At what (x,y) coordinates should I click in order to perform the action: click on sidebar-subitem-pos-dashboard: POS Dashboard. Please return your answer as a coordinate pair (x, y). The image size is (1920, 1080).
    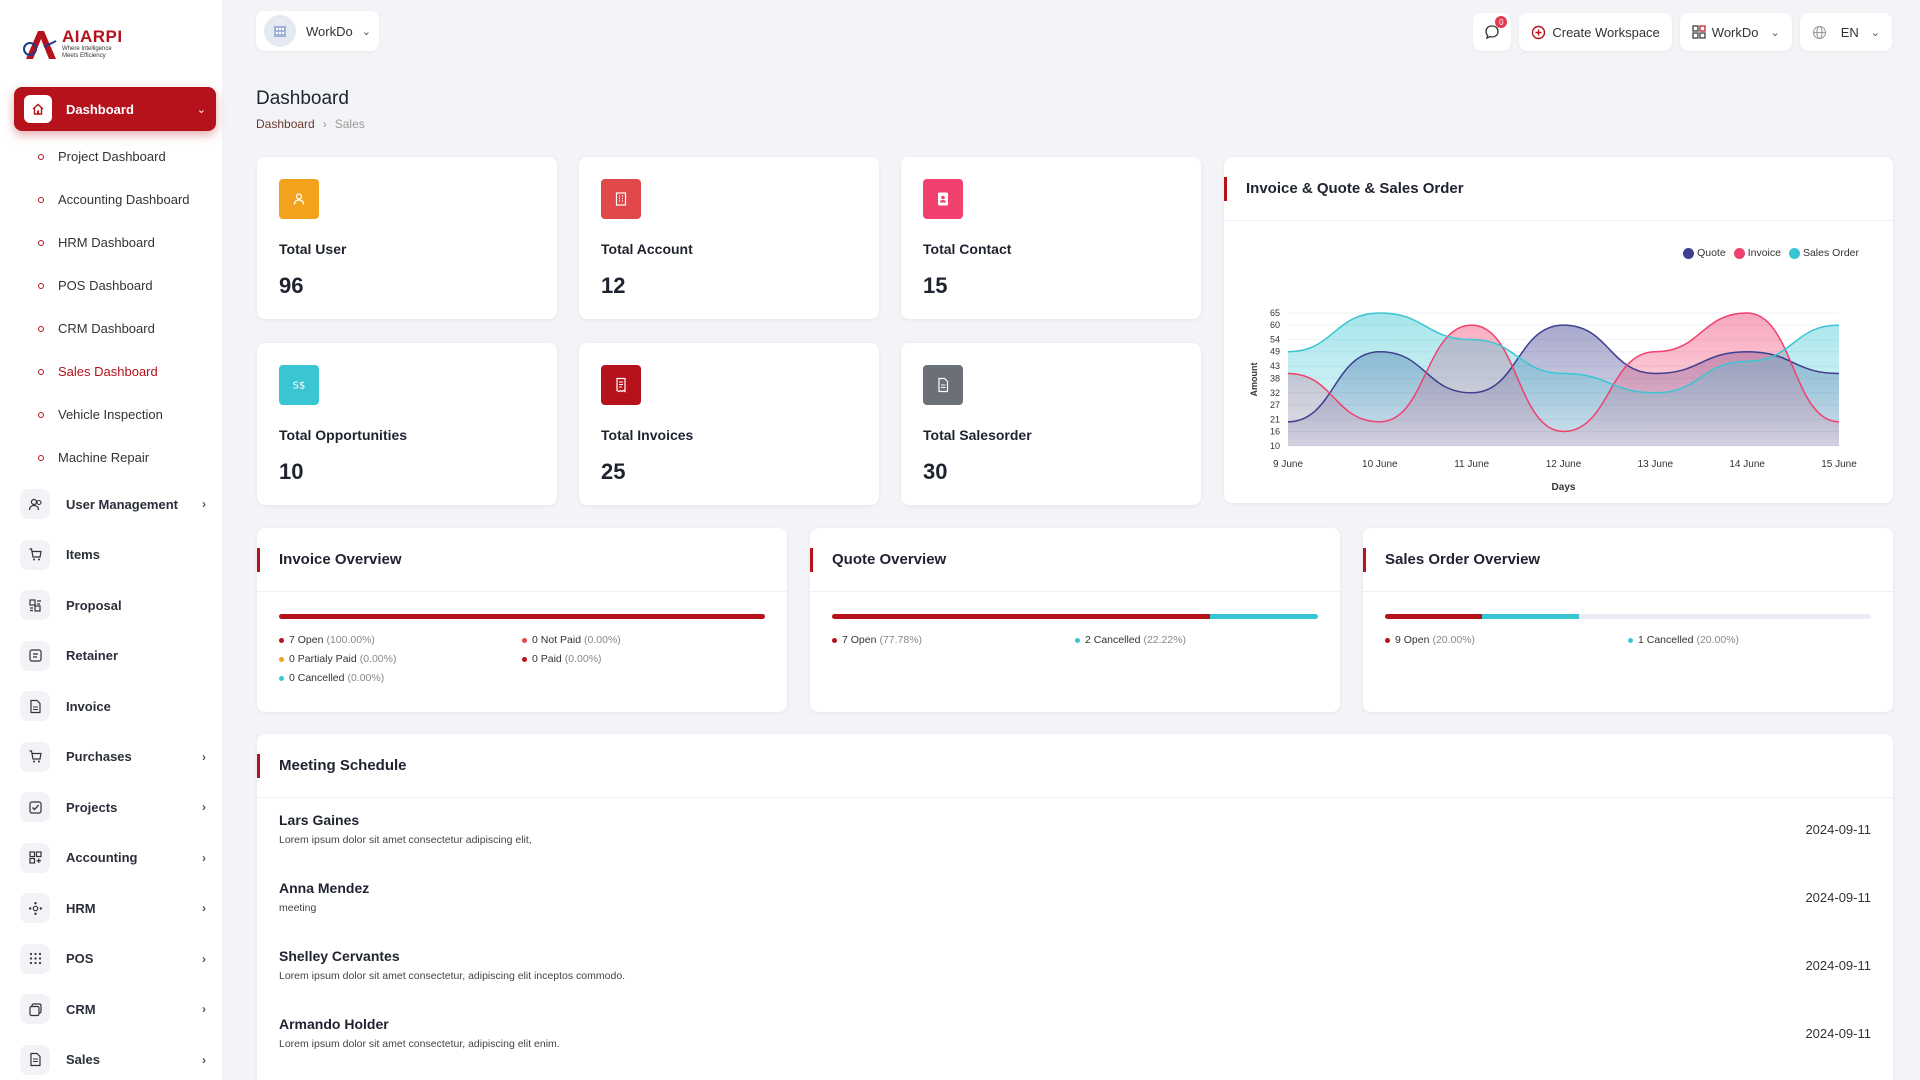
    Looking at the image, I should click on (115, 285).